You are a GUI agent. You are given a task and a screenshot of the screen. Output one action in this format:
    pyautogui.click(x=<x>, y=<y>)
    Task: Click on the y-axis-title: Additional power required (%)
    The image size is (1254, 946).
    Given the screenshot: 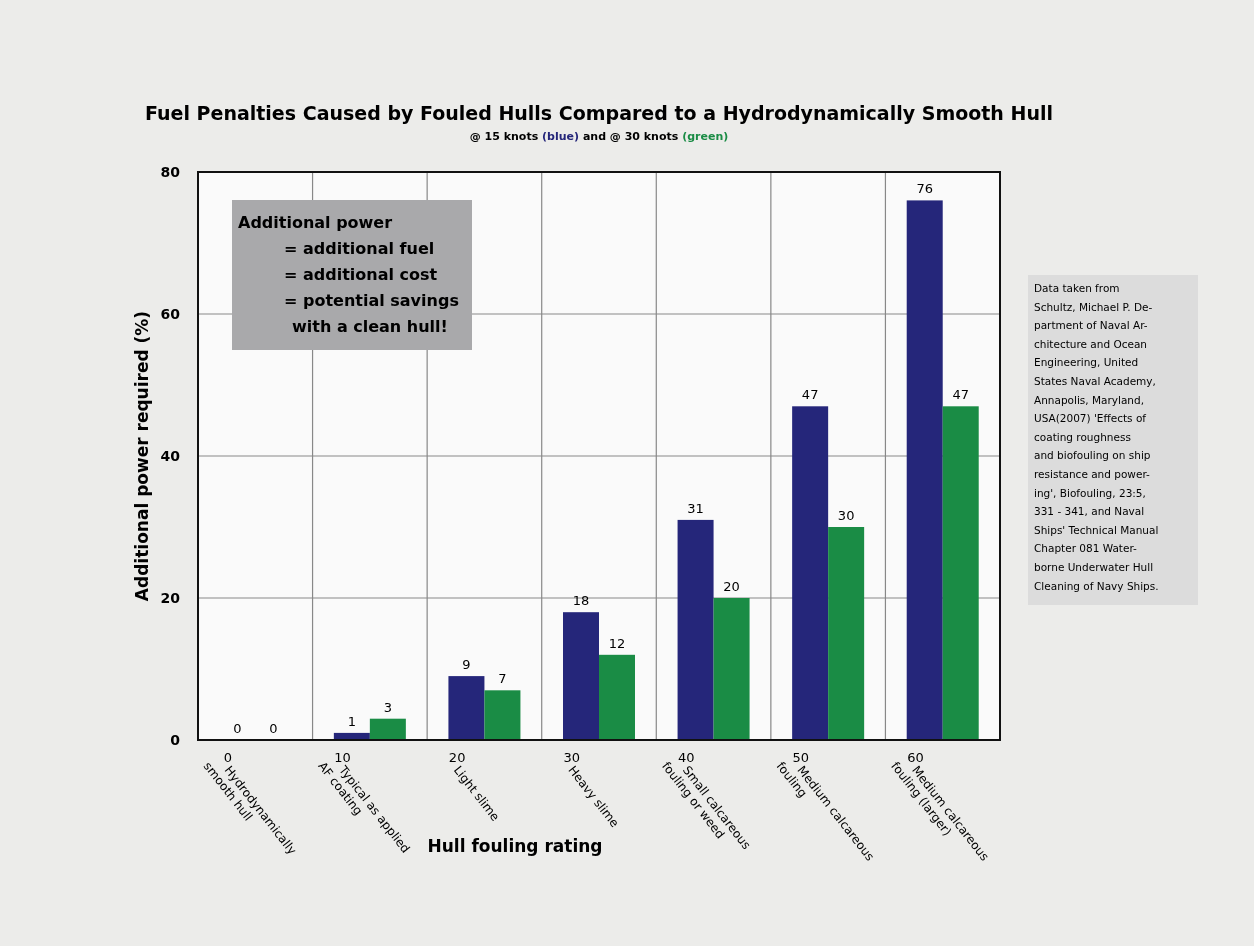 What is the action you would take?
    pyautogui.click(x=142, y=456)
    